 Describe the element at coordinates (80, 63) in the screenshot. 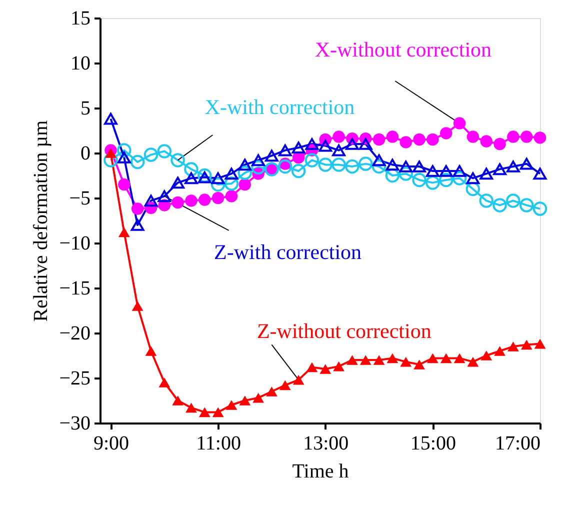

I see `y-tick-label: 10` at that location.